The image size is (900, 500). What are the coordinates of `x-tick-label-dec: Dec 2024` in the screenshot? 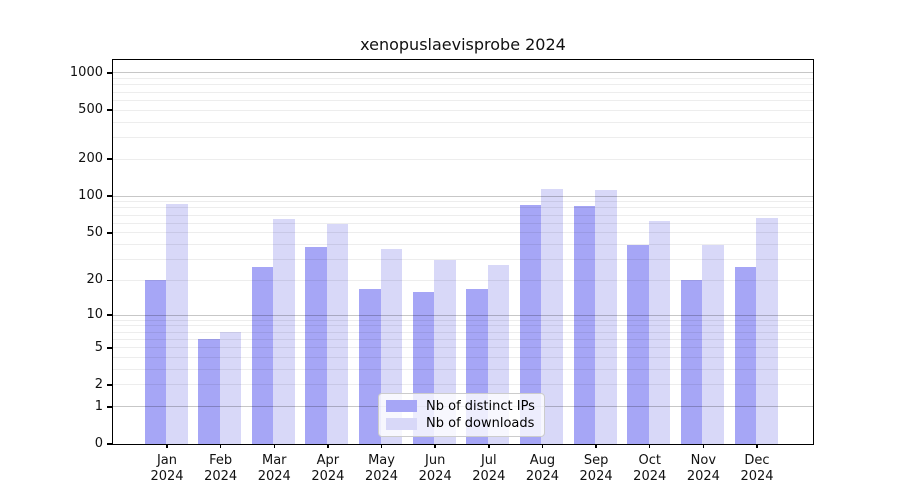 It's located at (757, 468).